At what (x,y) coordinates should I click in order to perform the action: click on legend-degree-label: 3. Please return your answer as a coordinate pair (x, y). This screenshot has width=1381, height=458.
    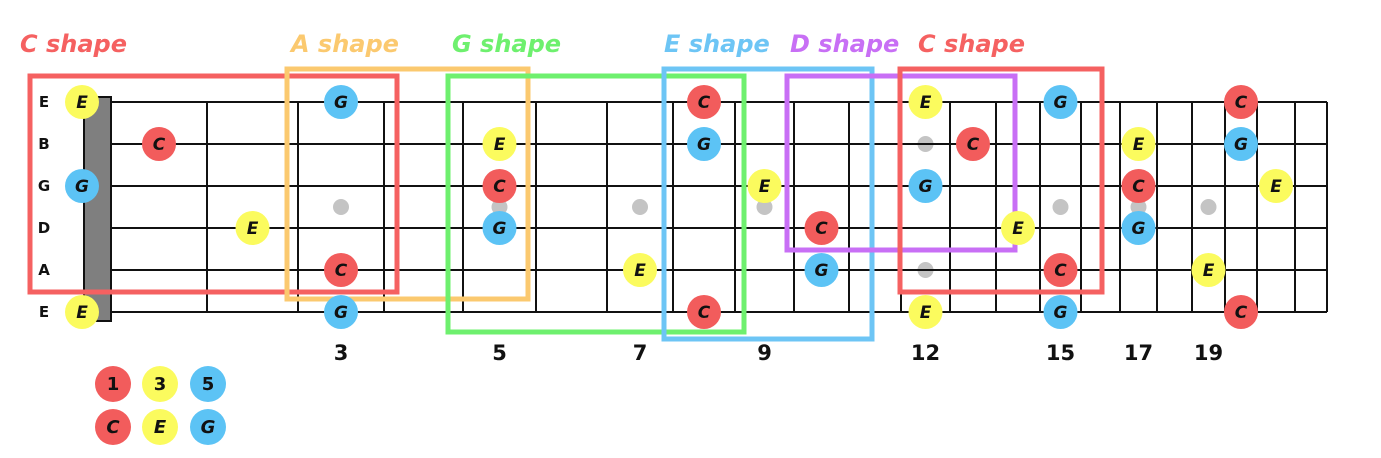
    Looking at the image, I should click on (160, 384).